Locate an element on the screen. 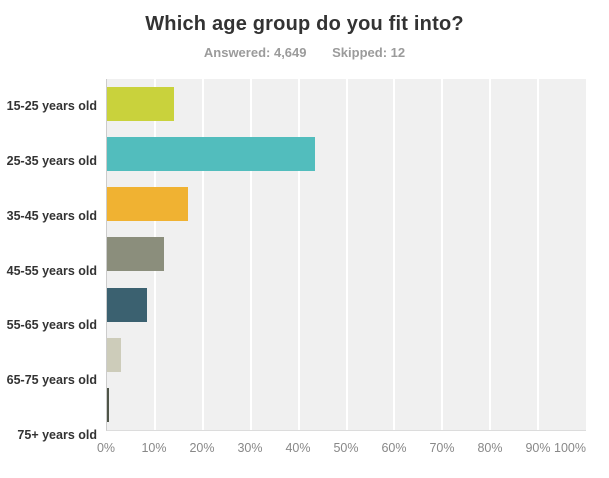 This screenshot has height=478, width=609. category-label: 35-45 years old is located at coordinates (51, 215).